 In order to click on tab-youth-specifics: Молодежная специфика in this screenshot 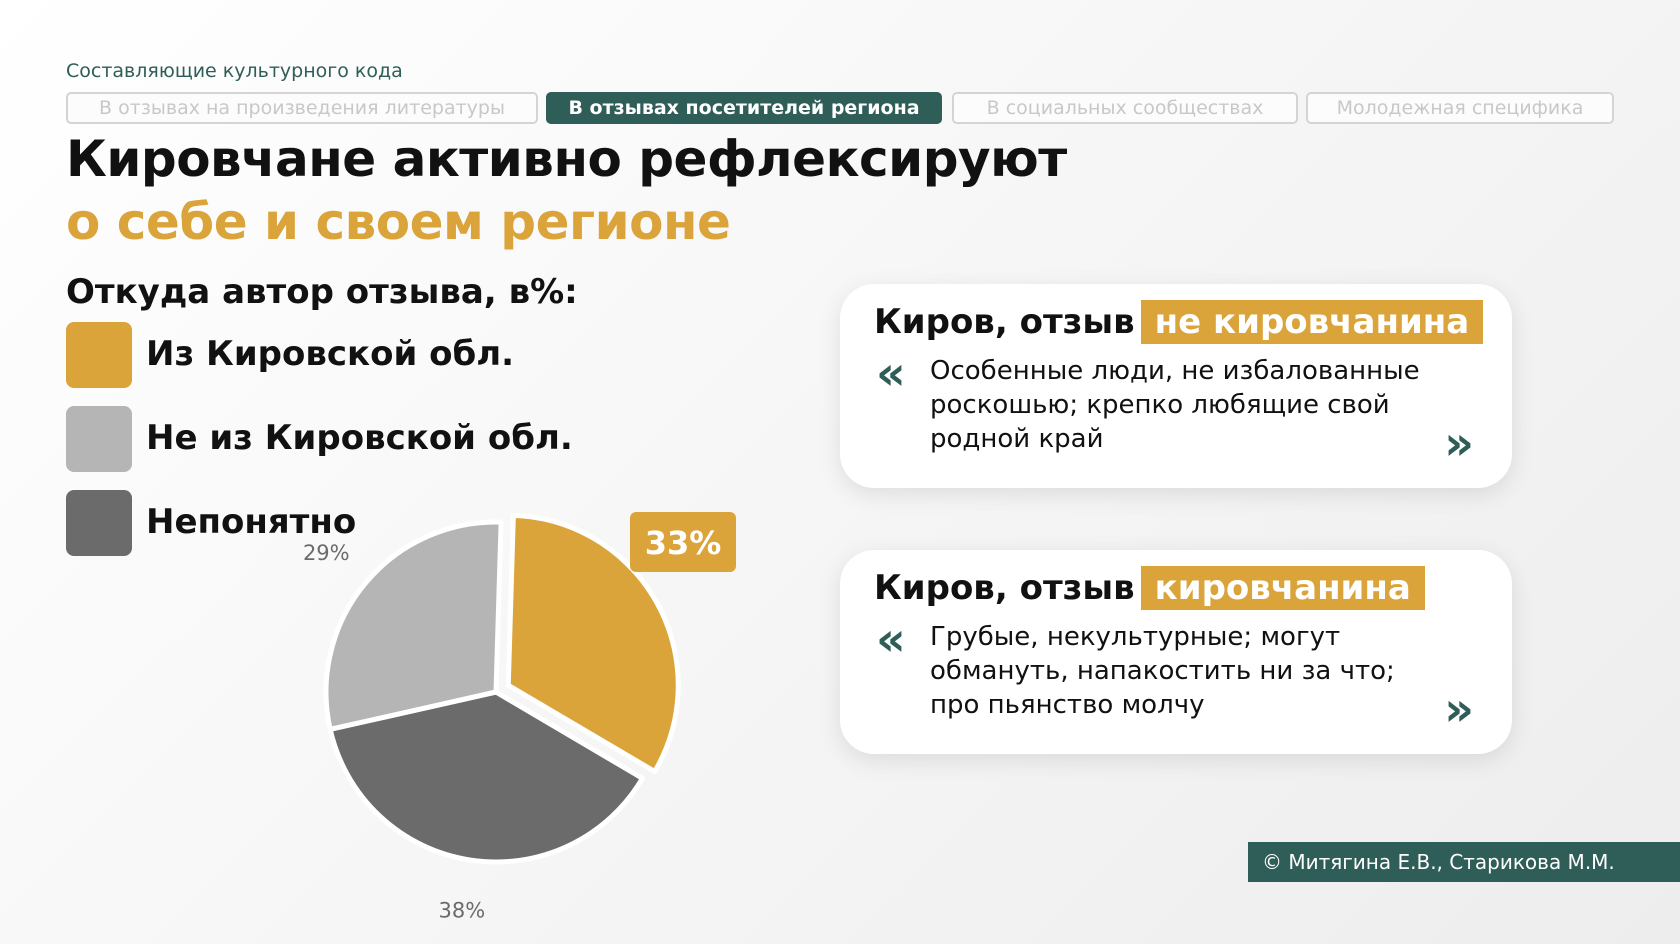, I will do `click(1460, 108)`.